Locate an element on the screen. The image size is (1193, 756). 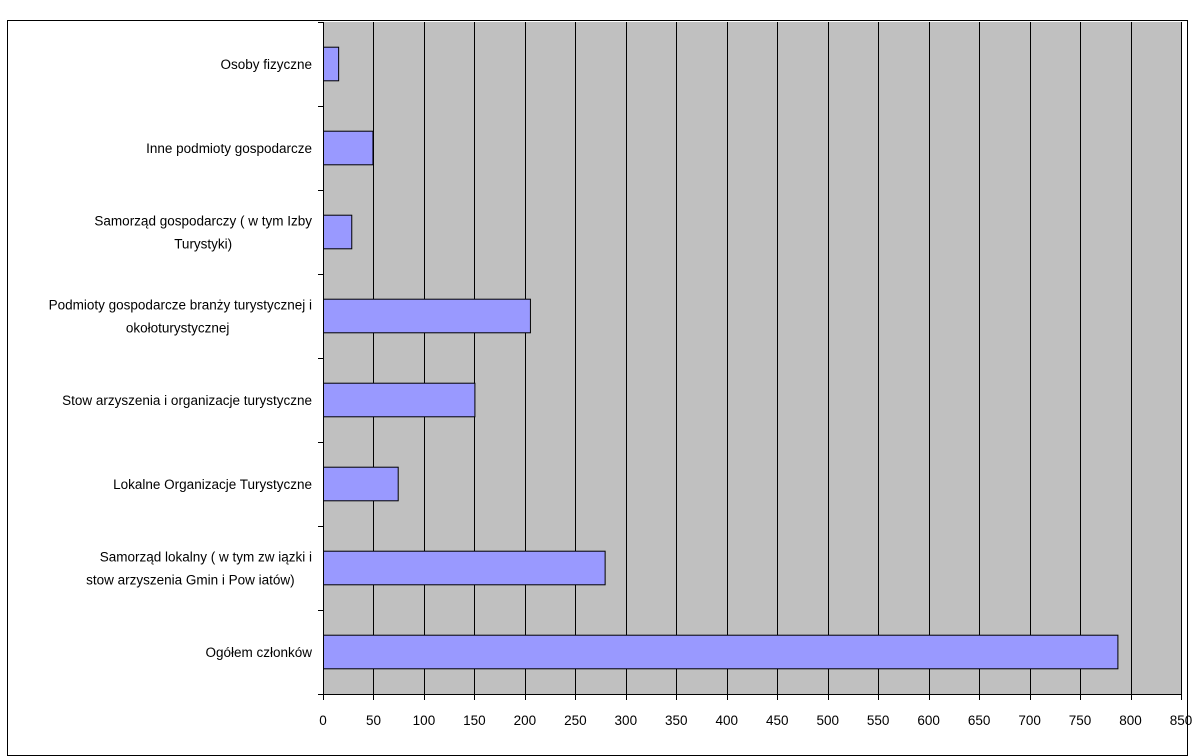
x-tick-label-300: 300 is located at coordinates (626, 720).